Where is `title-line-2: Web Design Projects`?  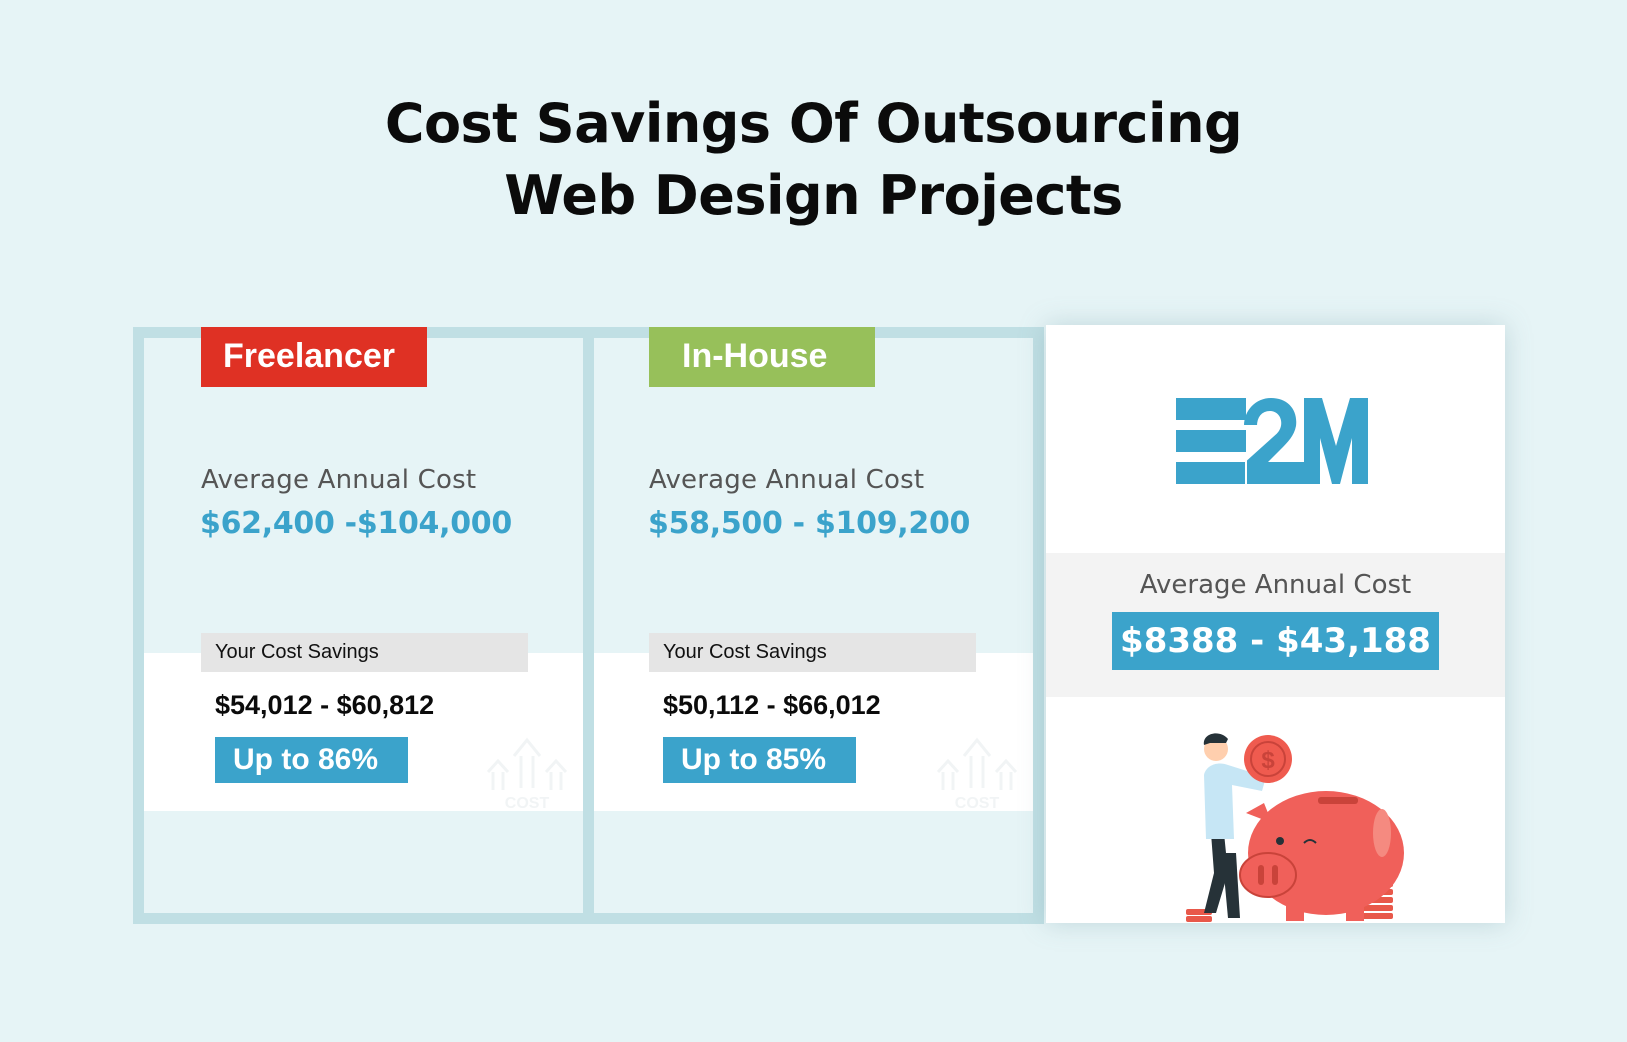 title-line-2: Web Design Projects is located at coordinates (813, 195).